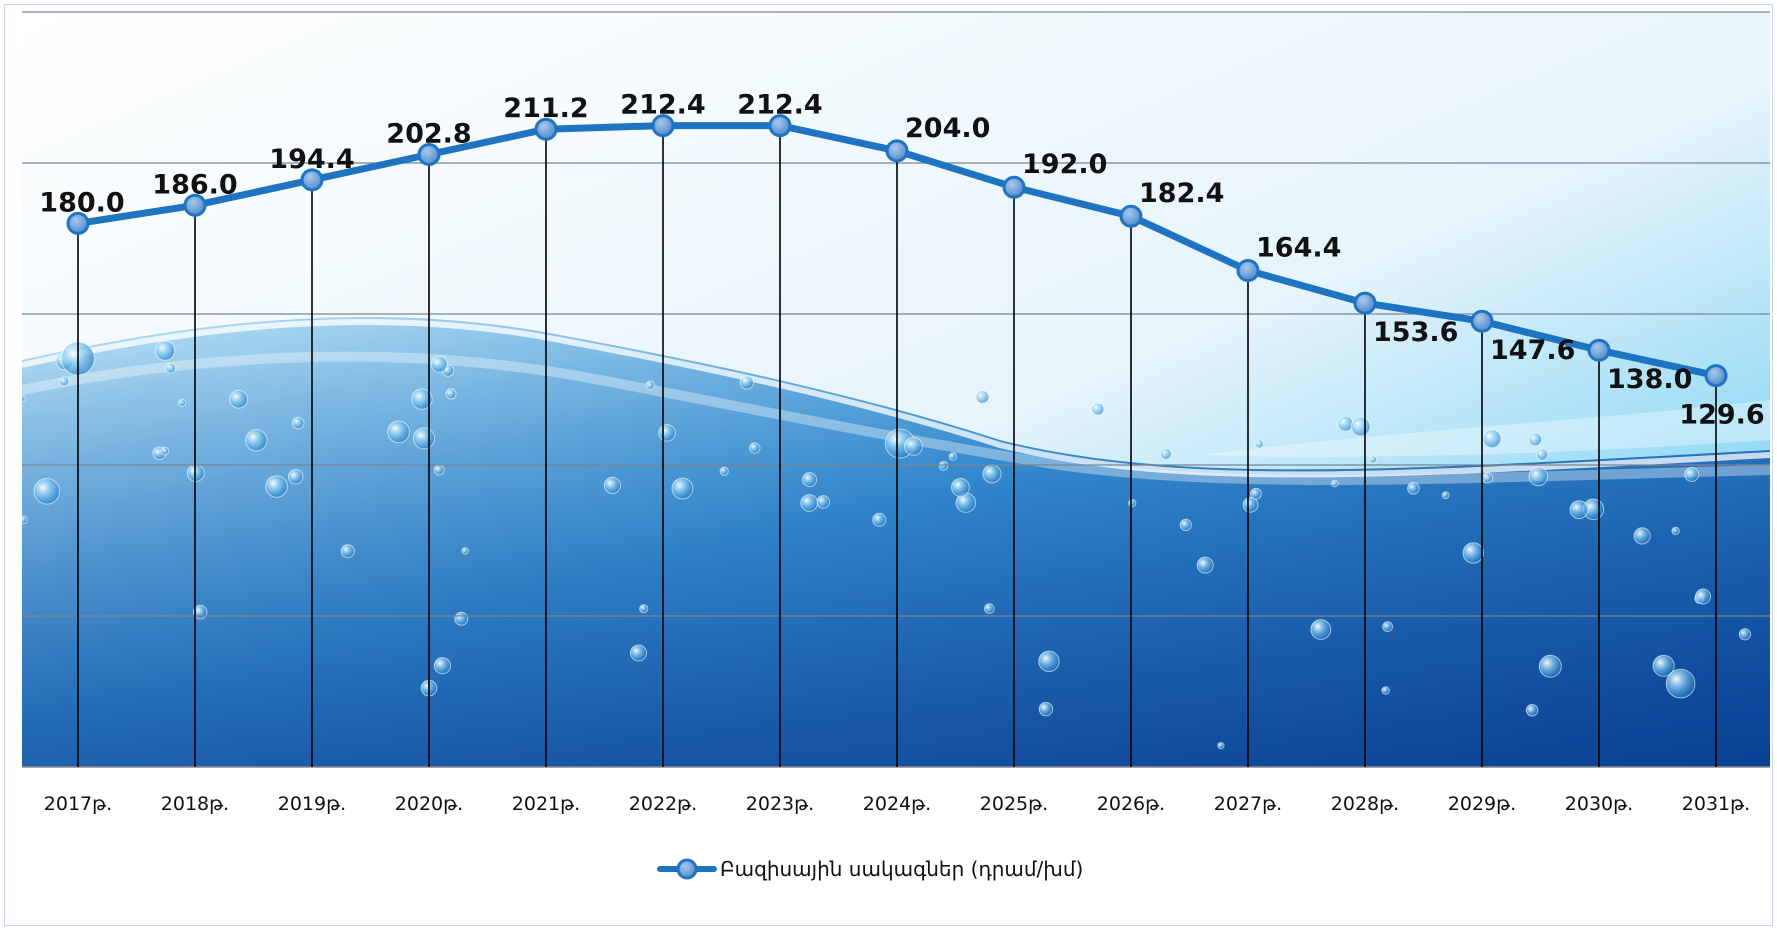 This screenshot has width=1777, height=930. I want to click on data-label: 153.6, so click(1415, 332).